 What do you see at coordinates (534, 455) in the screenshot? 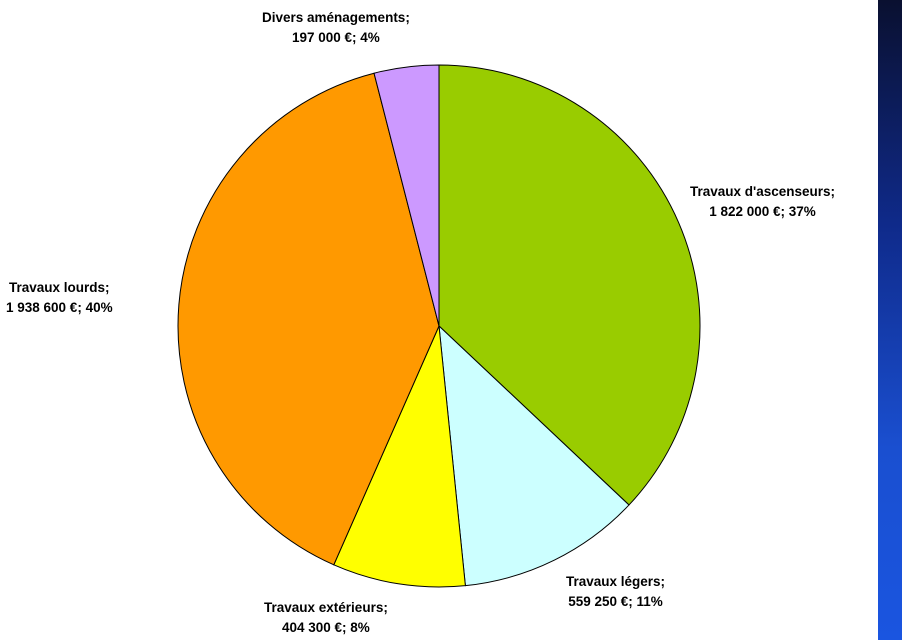
I see `pie-slice-travaux-legers` at bounding box center [534, 455].